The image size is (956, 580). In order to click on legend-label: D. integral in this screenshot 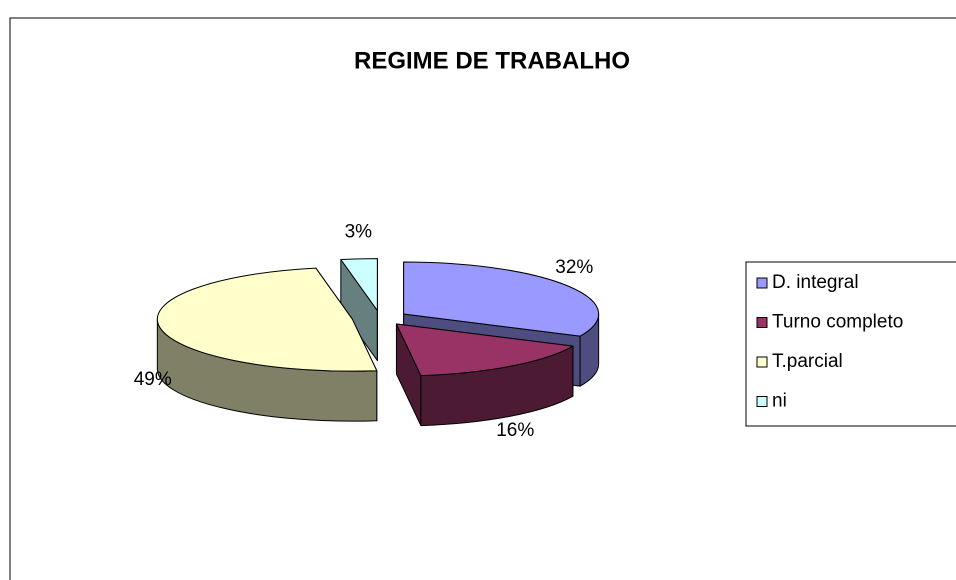, I will do `click(815, 282)`.